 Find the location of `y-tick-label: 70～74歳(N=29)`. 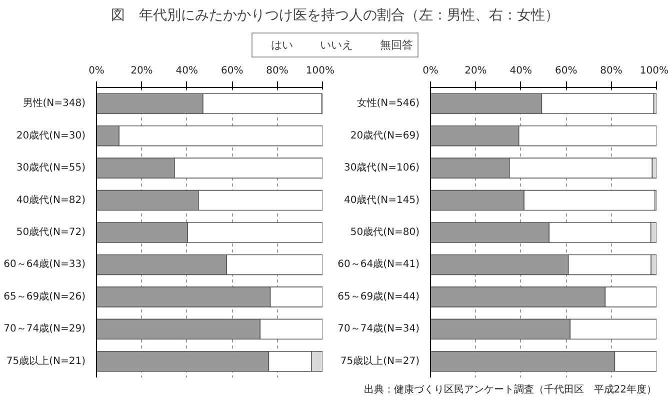

y-tick-label: 70～74歳(N=29) is located at coordinates (45, 328).